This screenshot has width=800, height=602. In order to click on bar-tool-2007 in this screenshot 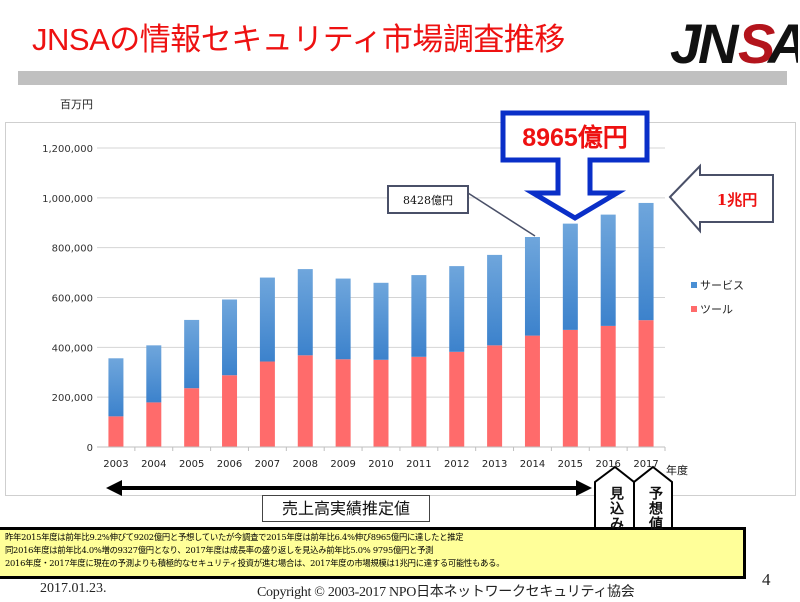, I will do `click(267, 404)`.